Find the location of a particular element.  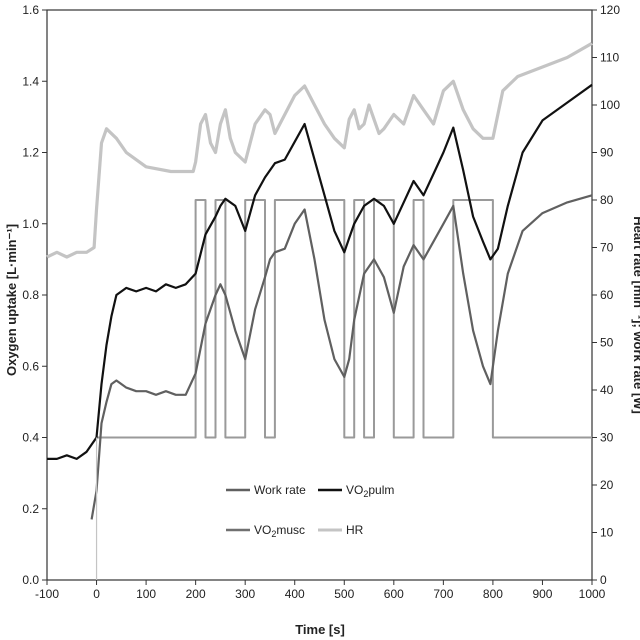

legend-label-vo2musc-sub: 2 is located at coordinates (273, 534).